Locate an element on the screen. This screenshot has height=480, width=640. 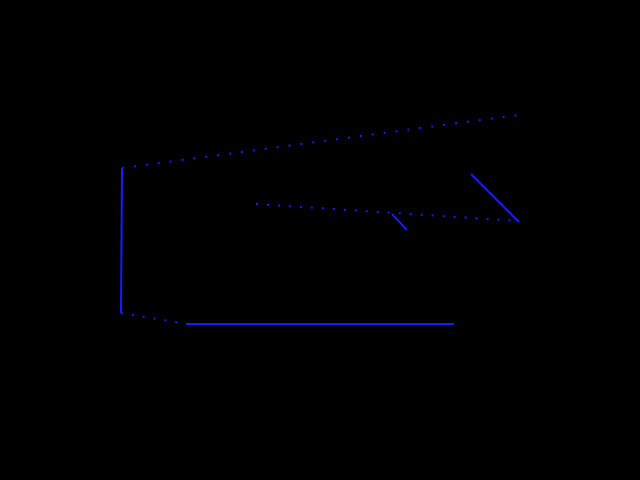
bottom-left-dotted-edge is located at coordinates (154, 318).